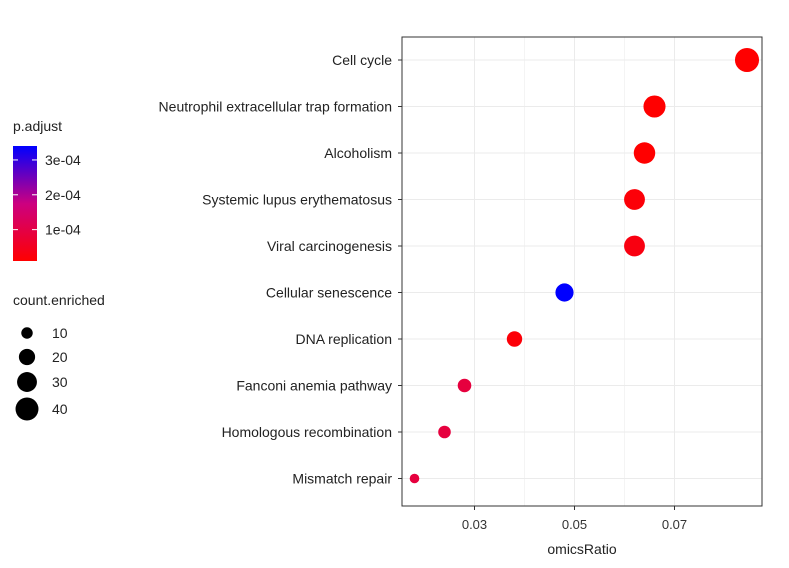 The image size is (789, 568). I want to click on x-tick-label: 0.03, so click(474, 524).